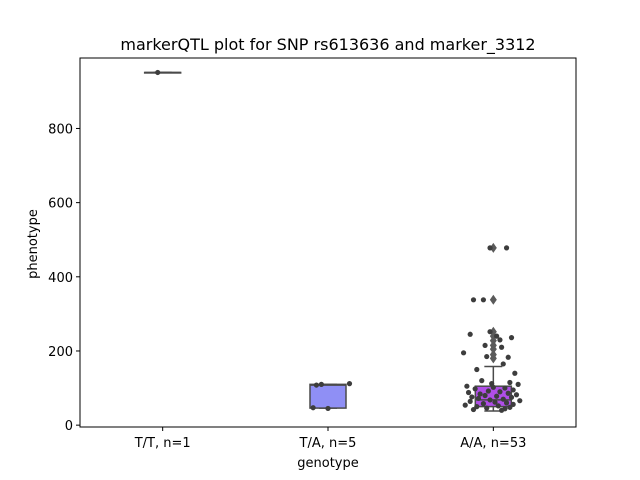 Image resolution: width=640 pixels, height=480 pixels. I want to click on y-axis-label: phenotype, so click(33, 244).